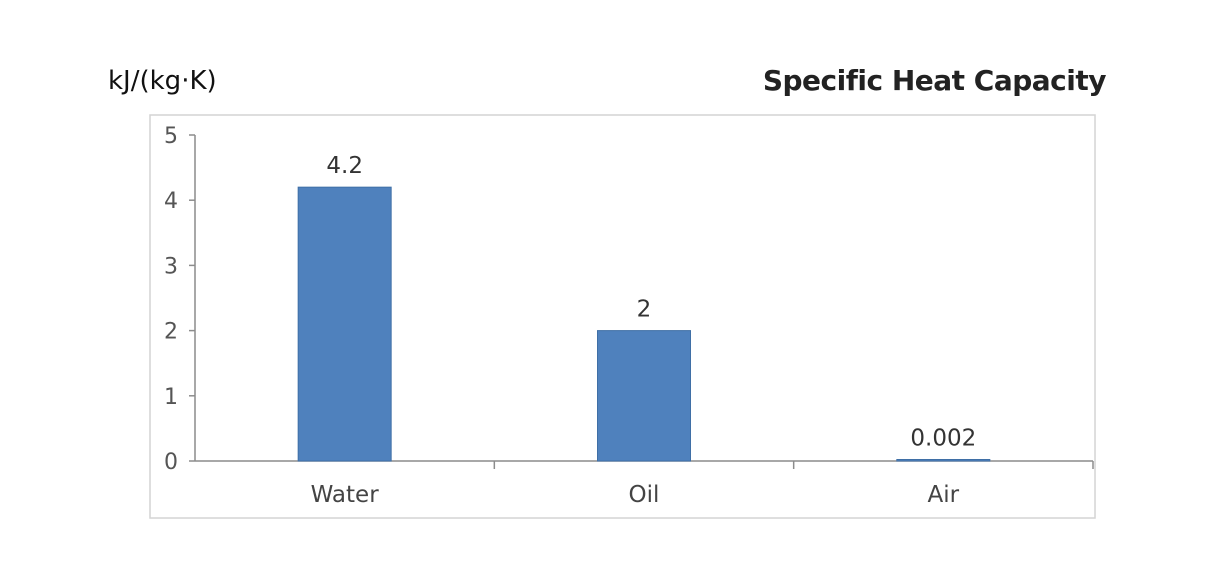 The width and height of the screenshot is (1216, 588). I want to click on y-tick-label: 2, so click(171, 332).